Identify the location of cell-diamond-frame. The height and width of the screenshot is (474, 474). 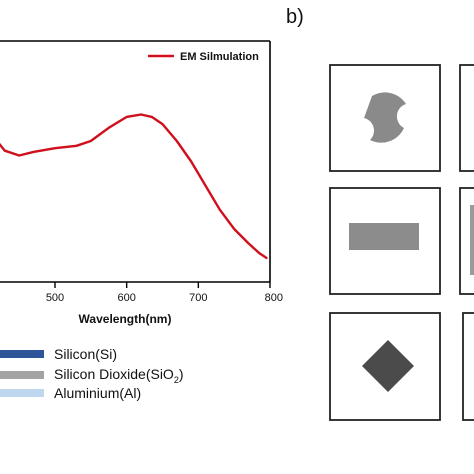
(385, 366).